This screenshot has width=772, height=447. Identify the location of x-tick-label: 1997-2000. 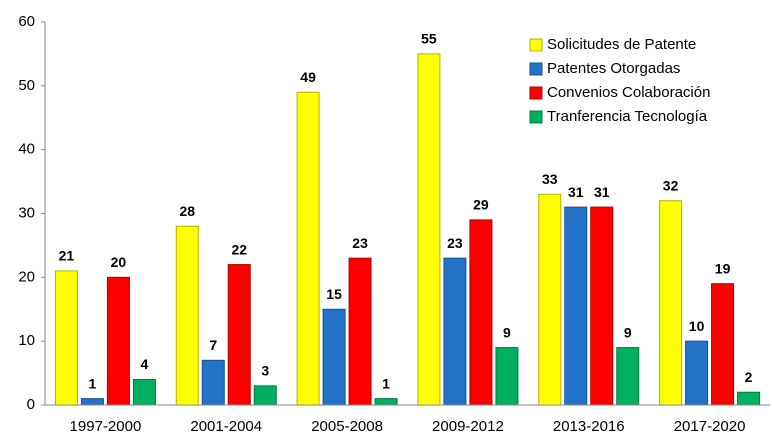
(106, 426).